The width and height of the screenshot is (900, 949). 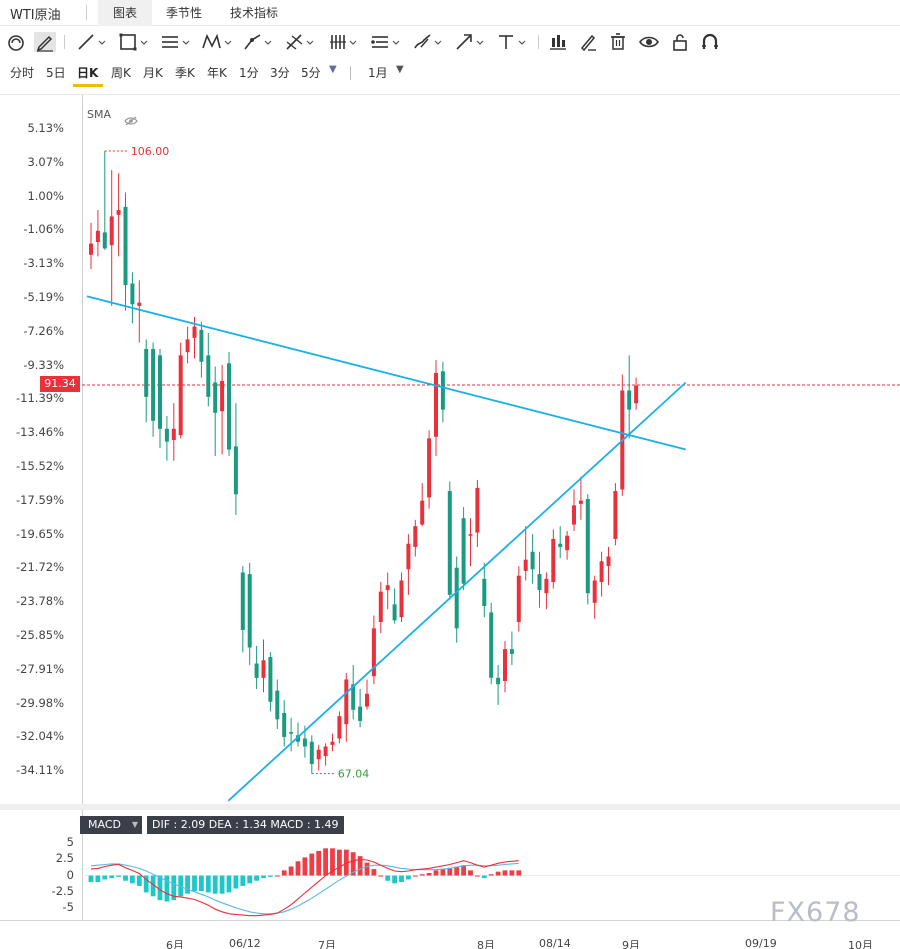 What do you see at coordinates (558, 42) in the screenshot?
I see `bars-icon` at bounding box center [558, 42].